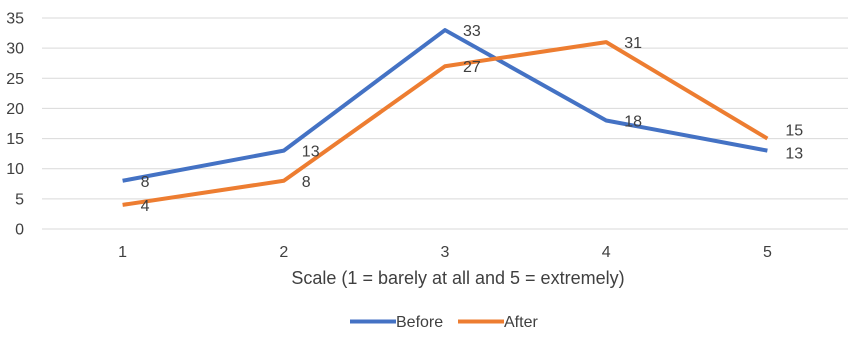 Image resolution: width=864 pixels, height=338 pixels. Describe the element at coordinates (472, 67) in the screenshot. I see `data-label-after: 27` at that location.